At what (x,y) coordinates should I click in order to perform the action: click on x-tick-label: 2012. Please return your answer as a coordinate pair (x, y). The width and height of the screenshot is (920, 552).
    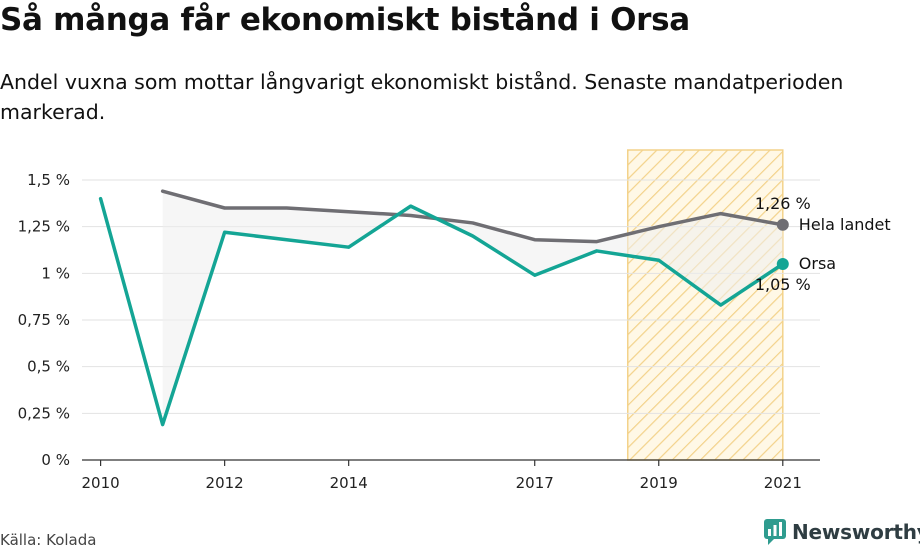
    Looking at the image, I should click on (225, 483).